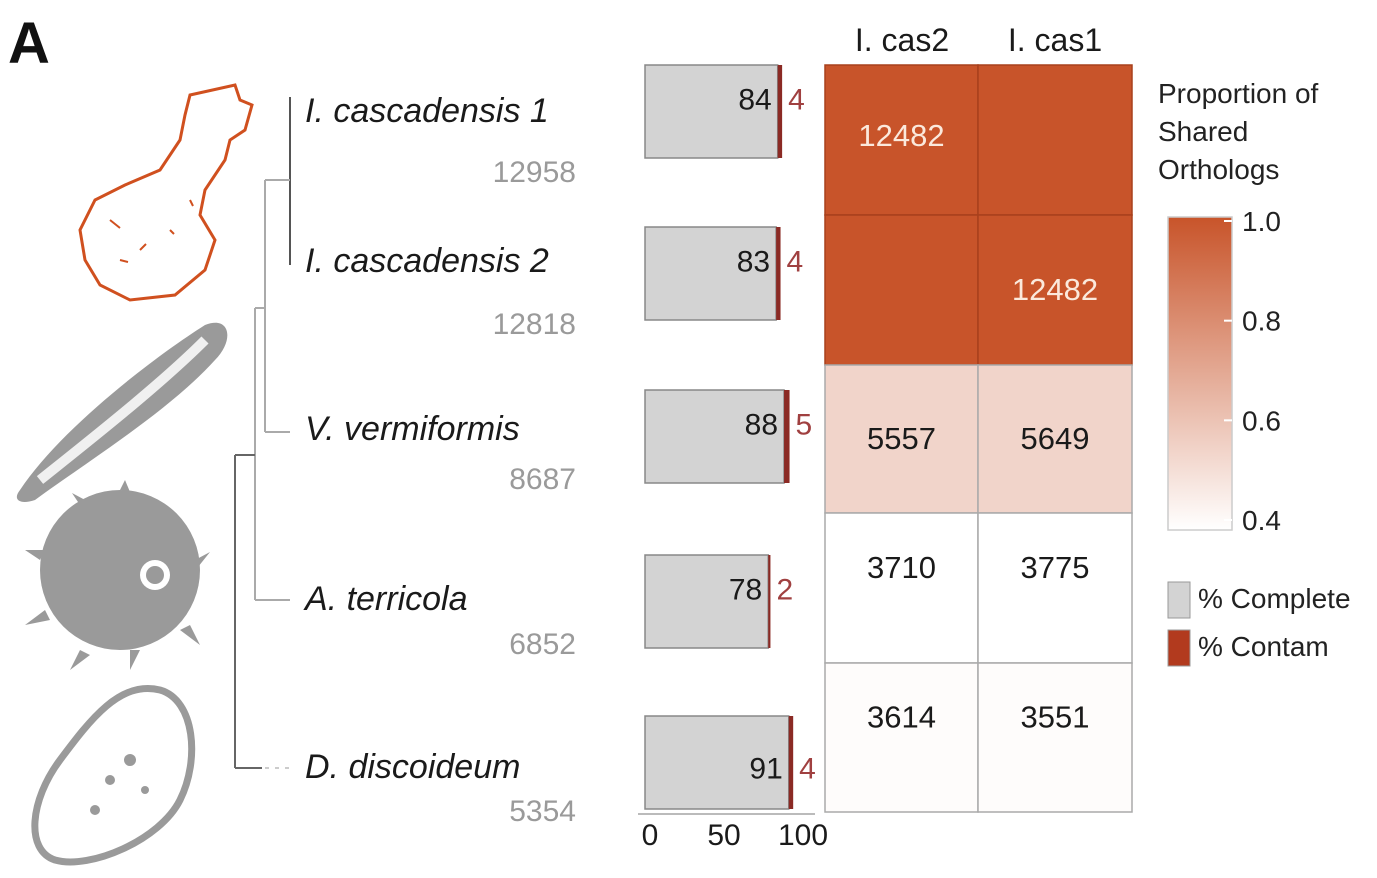 This screenshot has width=1377, height=878. Describe the element at coordinates (1055, 567) in the screenshot. I see `heatmap-value: 3775` at that location.